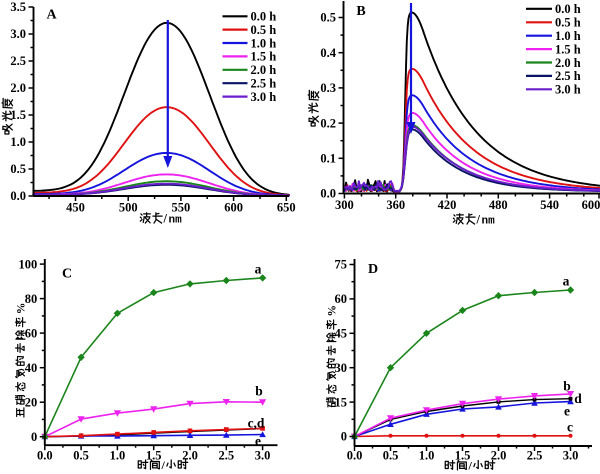 Image resolution: width=600 pixels, height=474 pixels. What do you see at coordinates (549, 205) in the screenshot?
I see `svg-text: 540` at bounding box center [549, 205].